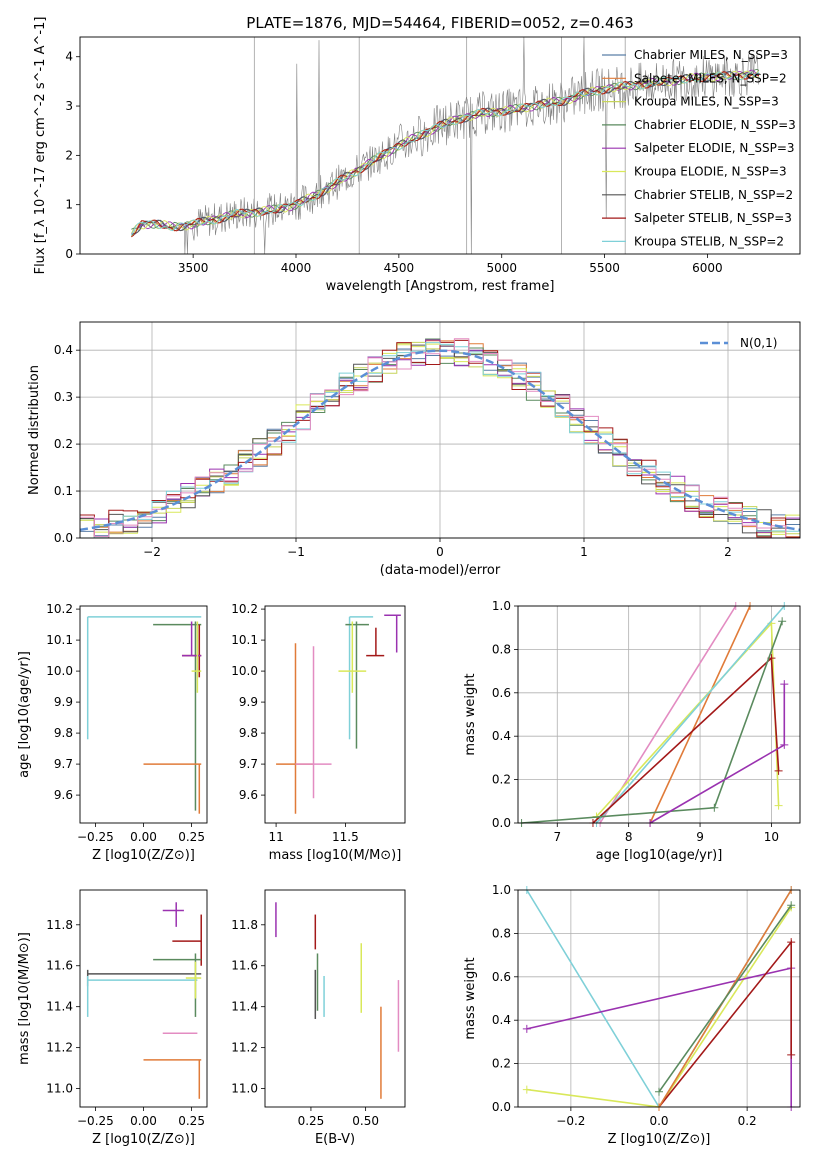 The width and height of the screenshot is (819, 1170). Describe the element at coordinates (345, 837) in the screenshot. I see `x-tick-label: 11.5` at that location.